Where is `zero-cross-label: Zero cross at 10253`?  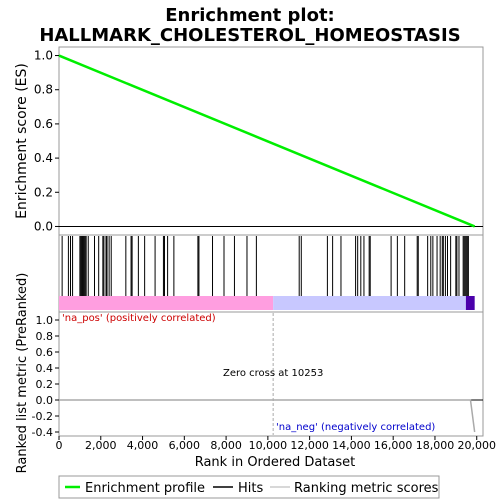
zero-cross-label: Zero cross at 10253 is located at coordinates (273, 373).